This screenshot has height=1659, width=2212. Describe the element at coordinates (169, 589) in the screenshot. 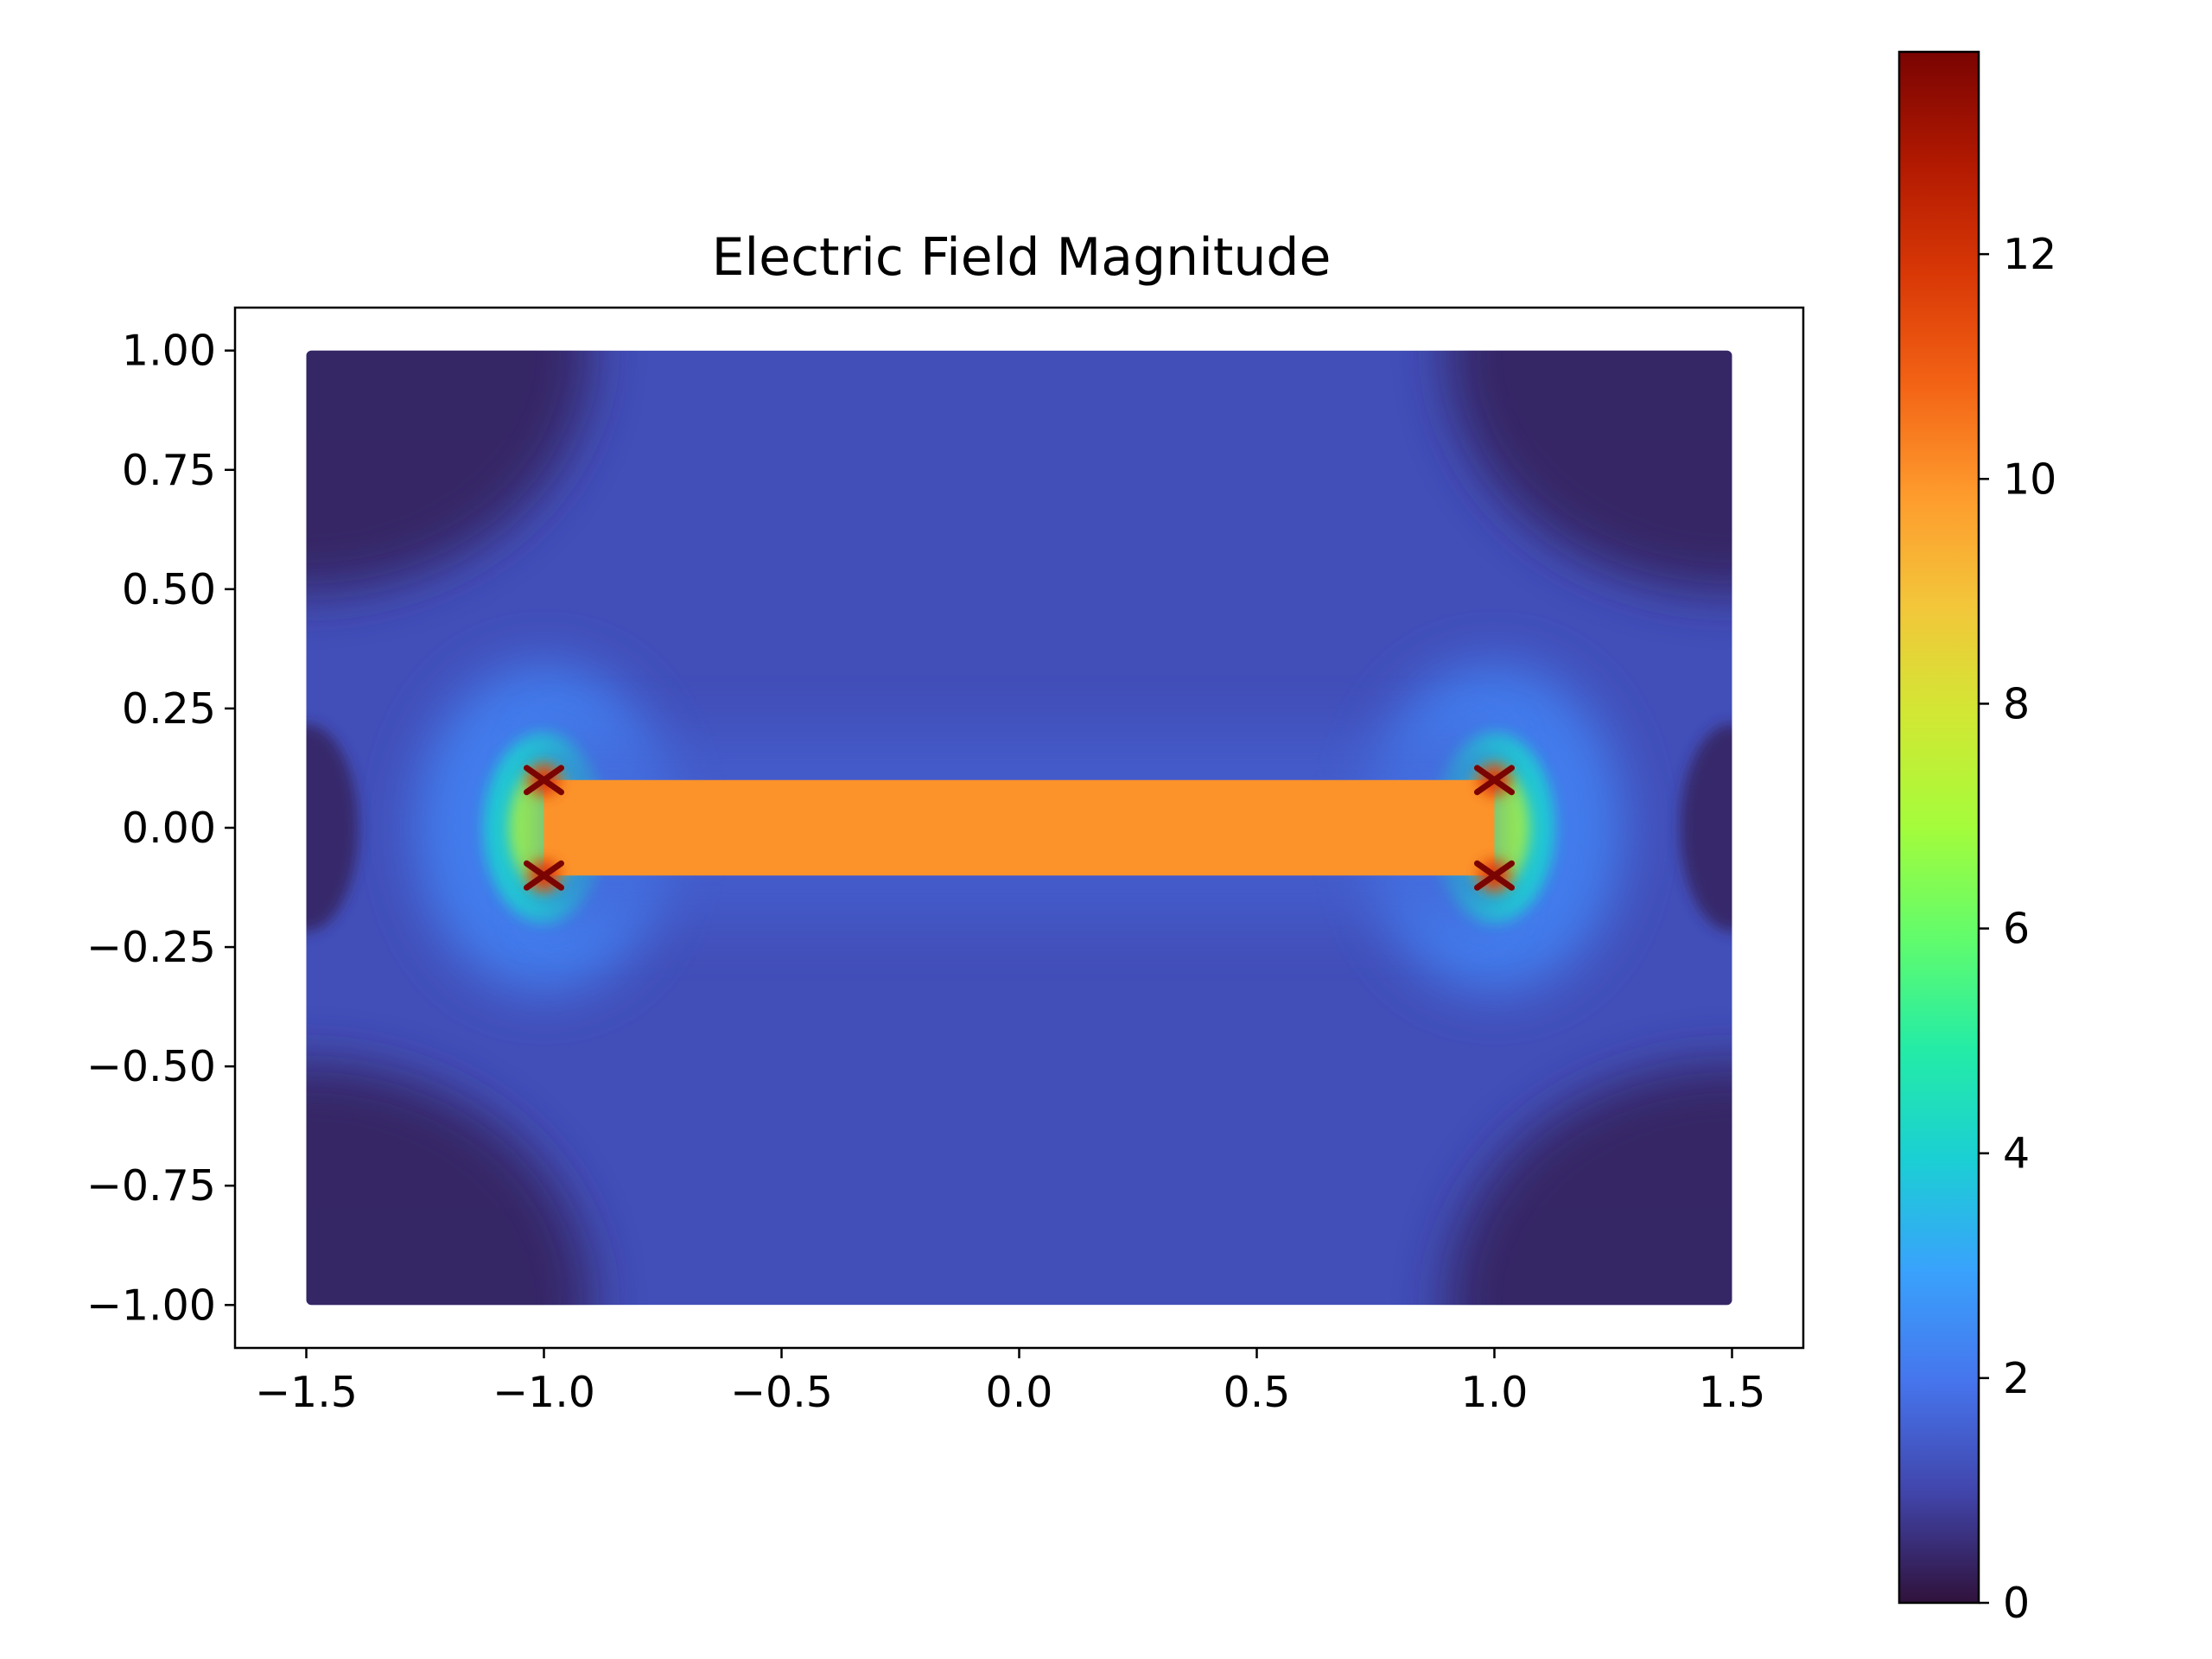

I see `y-tick-label: 0.50` at that location.